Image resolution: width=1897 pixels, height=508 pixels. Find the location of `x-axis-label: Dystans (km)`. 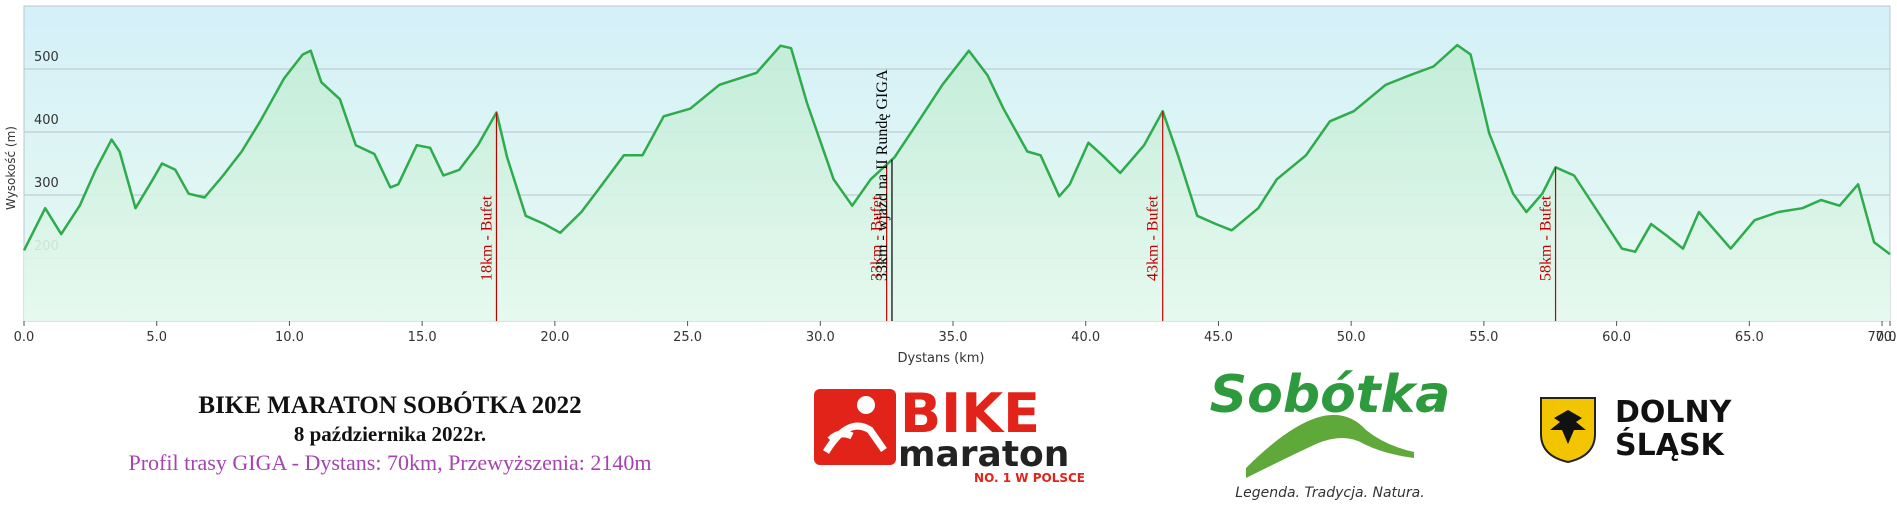

x-axis-label: Dystans (km) is located at coordinates (940, 358).